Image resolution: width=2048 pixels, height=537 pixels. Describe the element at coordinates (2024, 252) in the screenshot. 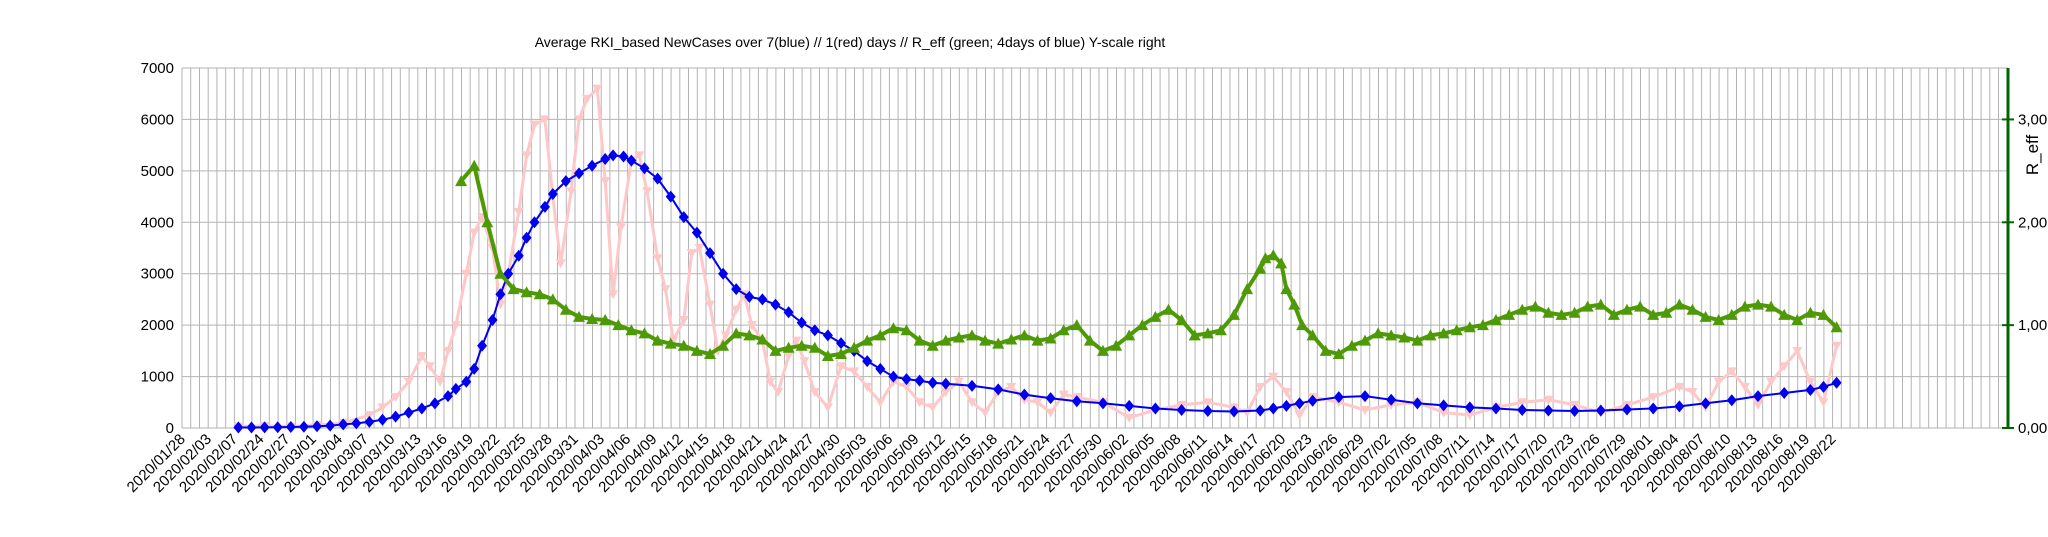

I see `right-y-axis: 0,00 1,00 2,00 3,00` at that location.